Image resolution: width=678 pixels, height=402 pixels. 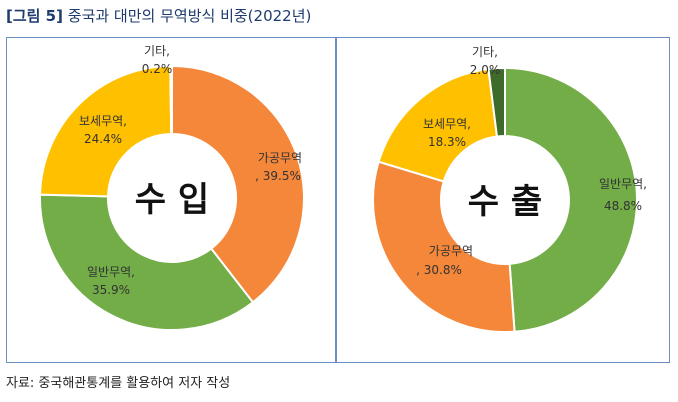 I want to click on figure-title-text: 중국과 대만의 무역방식 비중(2022년), so click(x=189, y=16).